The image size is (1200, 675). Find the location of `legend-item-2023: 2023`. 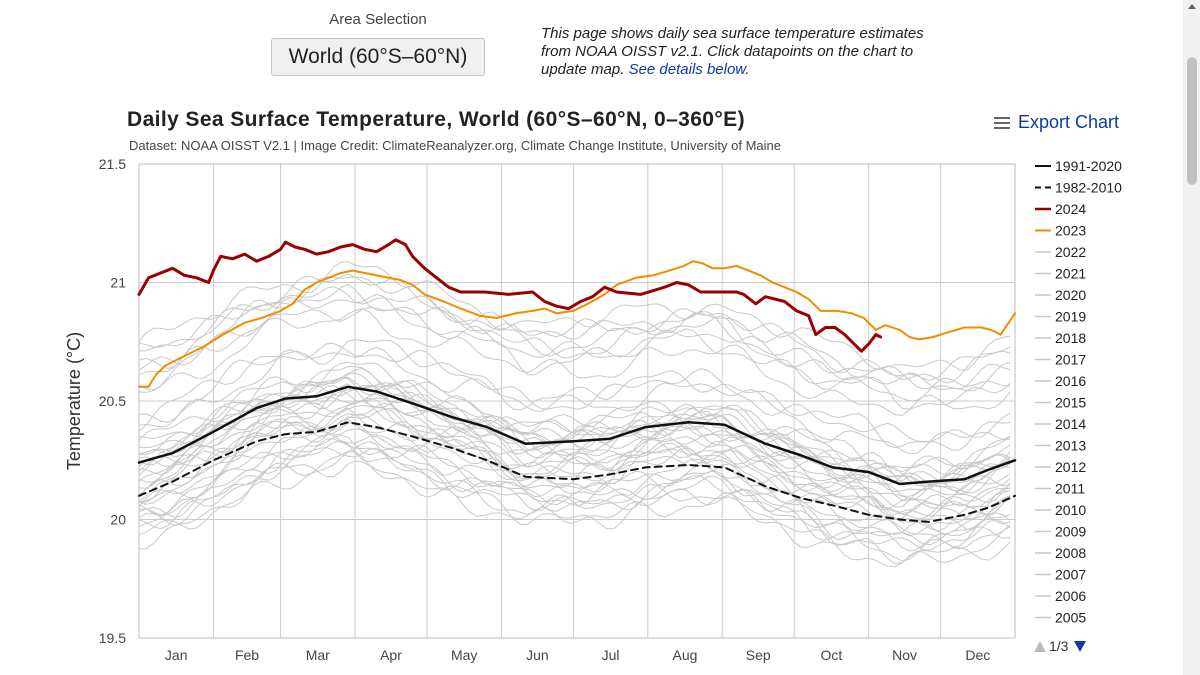

legend-item-2023: 2023 is located at coordinates (1070, 231).